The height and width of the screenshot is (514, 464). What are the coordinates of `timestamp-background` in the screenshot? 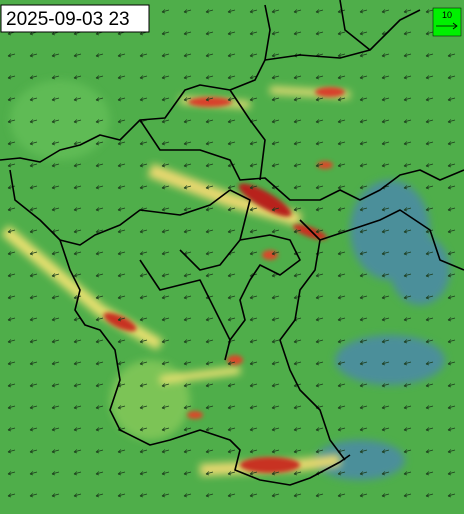 It's located at (75, 18).